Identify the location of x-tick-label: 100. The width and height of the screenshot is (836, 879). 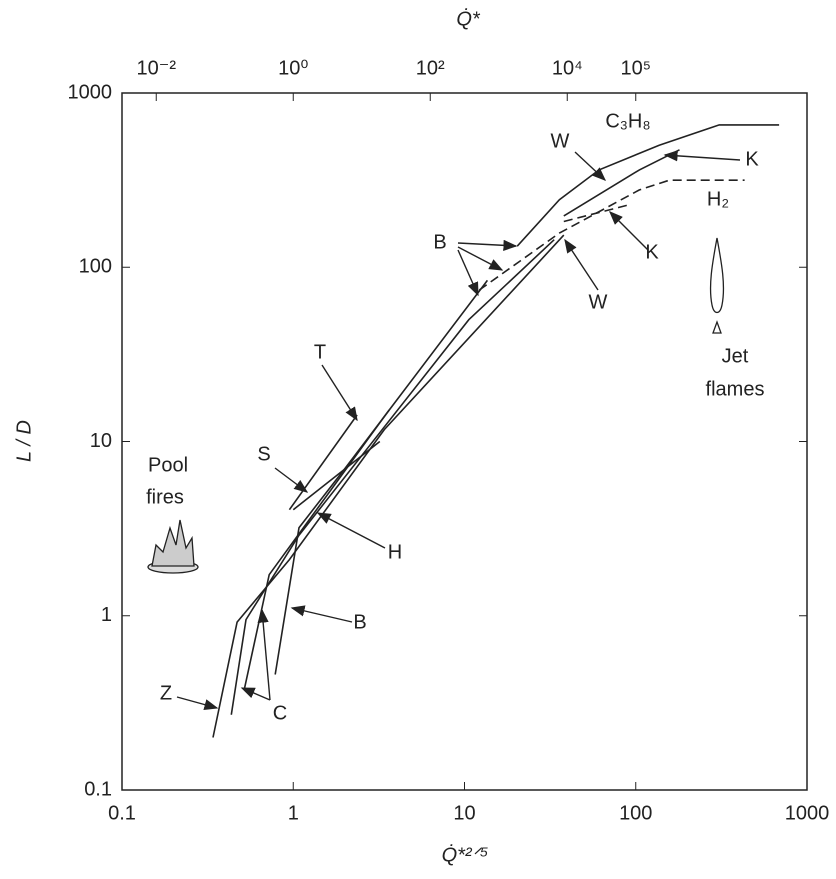
(635, 813).